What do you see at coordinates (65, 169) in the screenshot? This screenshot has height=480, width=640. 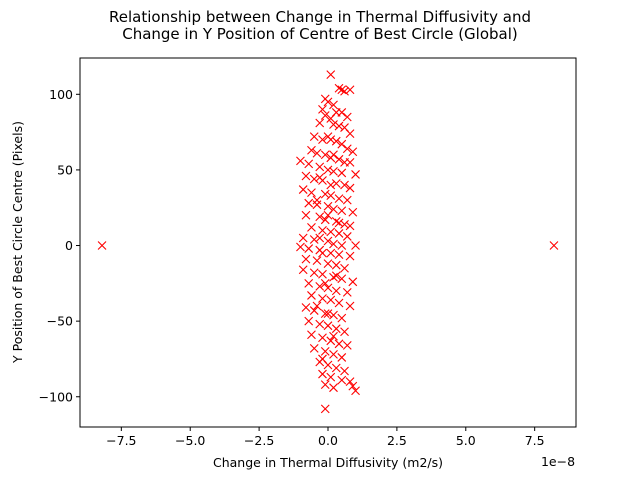 I see `y-tick-label: 50` at bounding box center [65, 169].